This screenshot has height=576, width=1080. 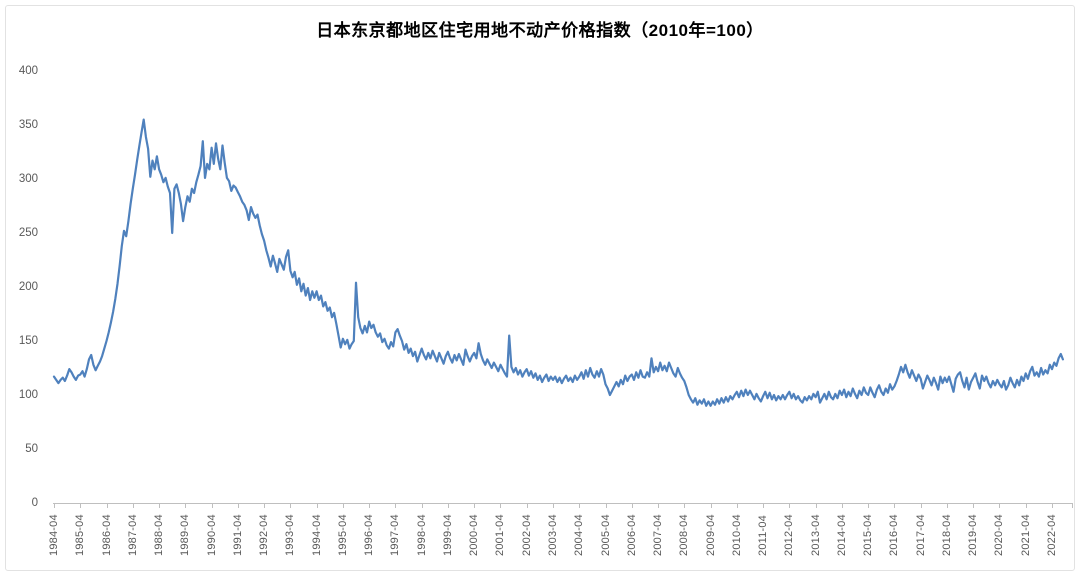 I want to click on y-axis-tick-label: 200, so click(x=28, y=286).